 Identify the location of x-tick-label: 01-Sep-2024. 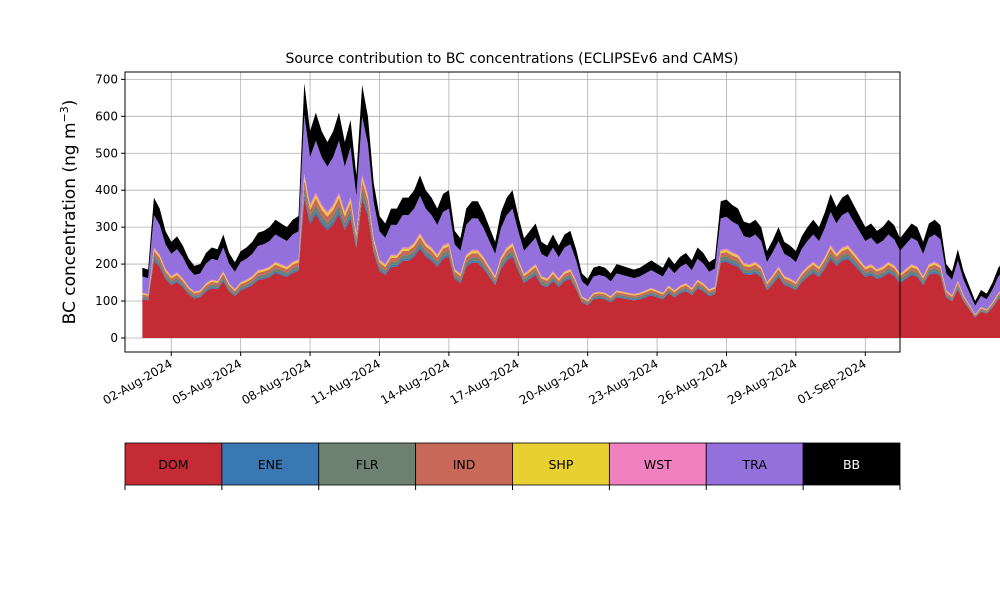
(832, 381).